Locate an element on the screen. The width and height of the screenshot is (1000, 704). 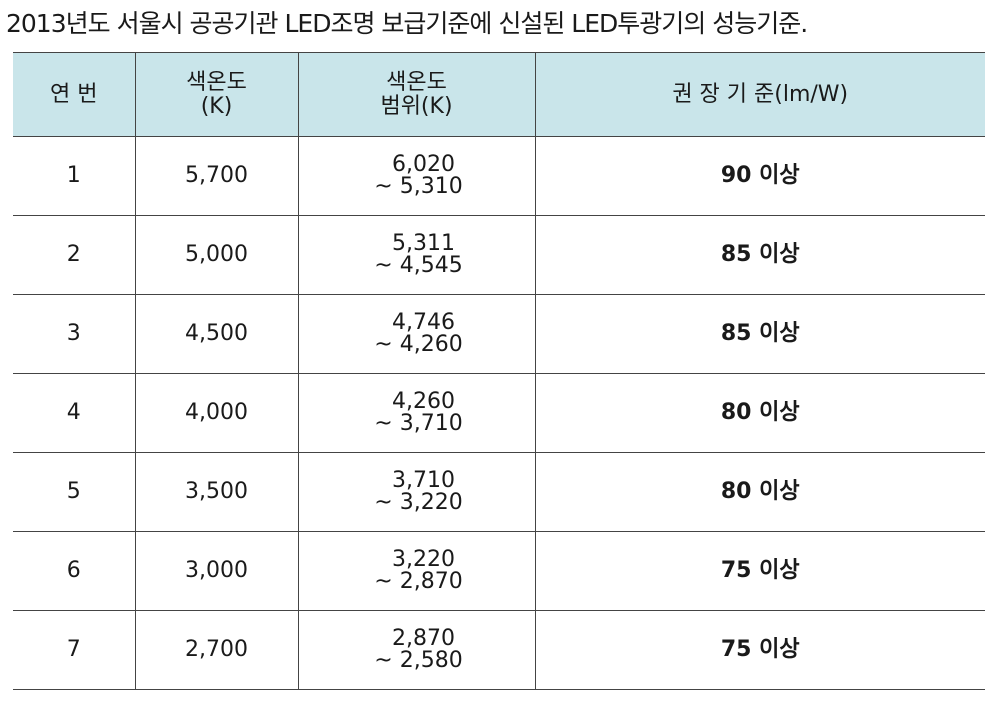
table-cell: 7 is located at coordinates (74, 650).